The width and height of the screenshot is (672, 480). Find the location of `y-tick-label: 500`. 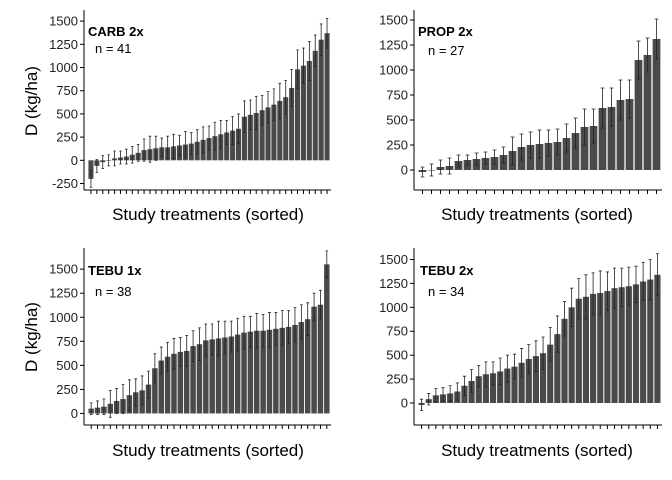

y-tick-label: 500 is located at coordinates (67, 113).